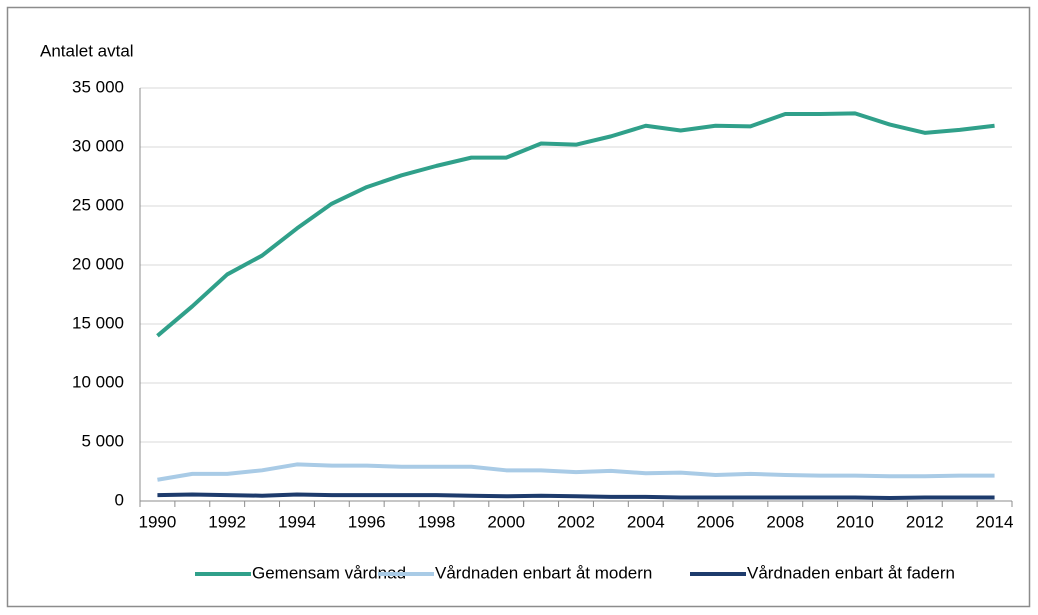  Describe the element at coordinates (855, 521) in the screenshot. I see `x-tick-label: 2010` at that location.